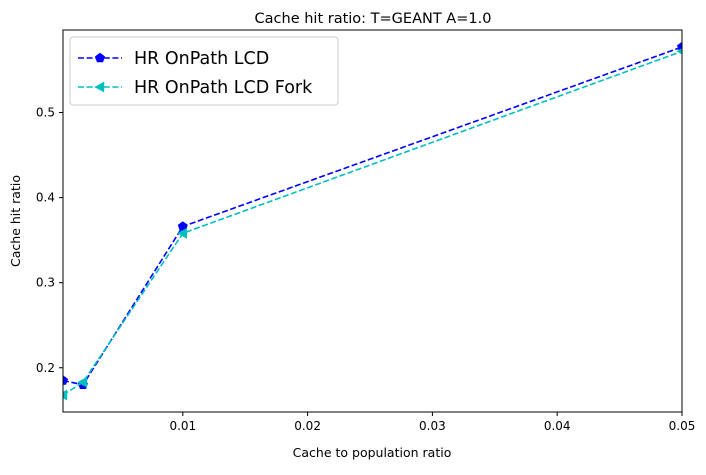  I want to click on x-axis: 0.01 0.02 0.03 0.04 0.05, so click(432, 422).